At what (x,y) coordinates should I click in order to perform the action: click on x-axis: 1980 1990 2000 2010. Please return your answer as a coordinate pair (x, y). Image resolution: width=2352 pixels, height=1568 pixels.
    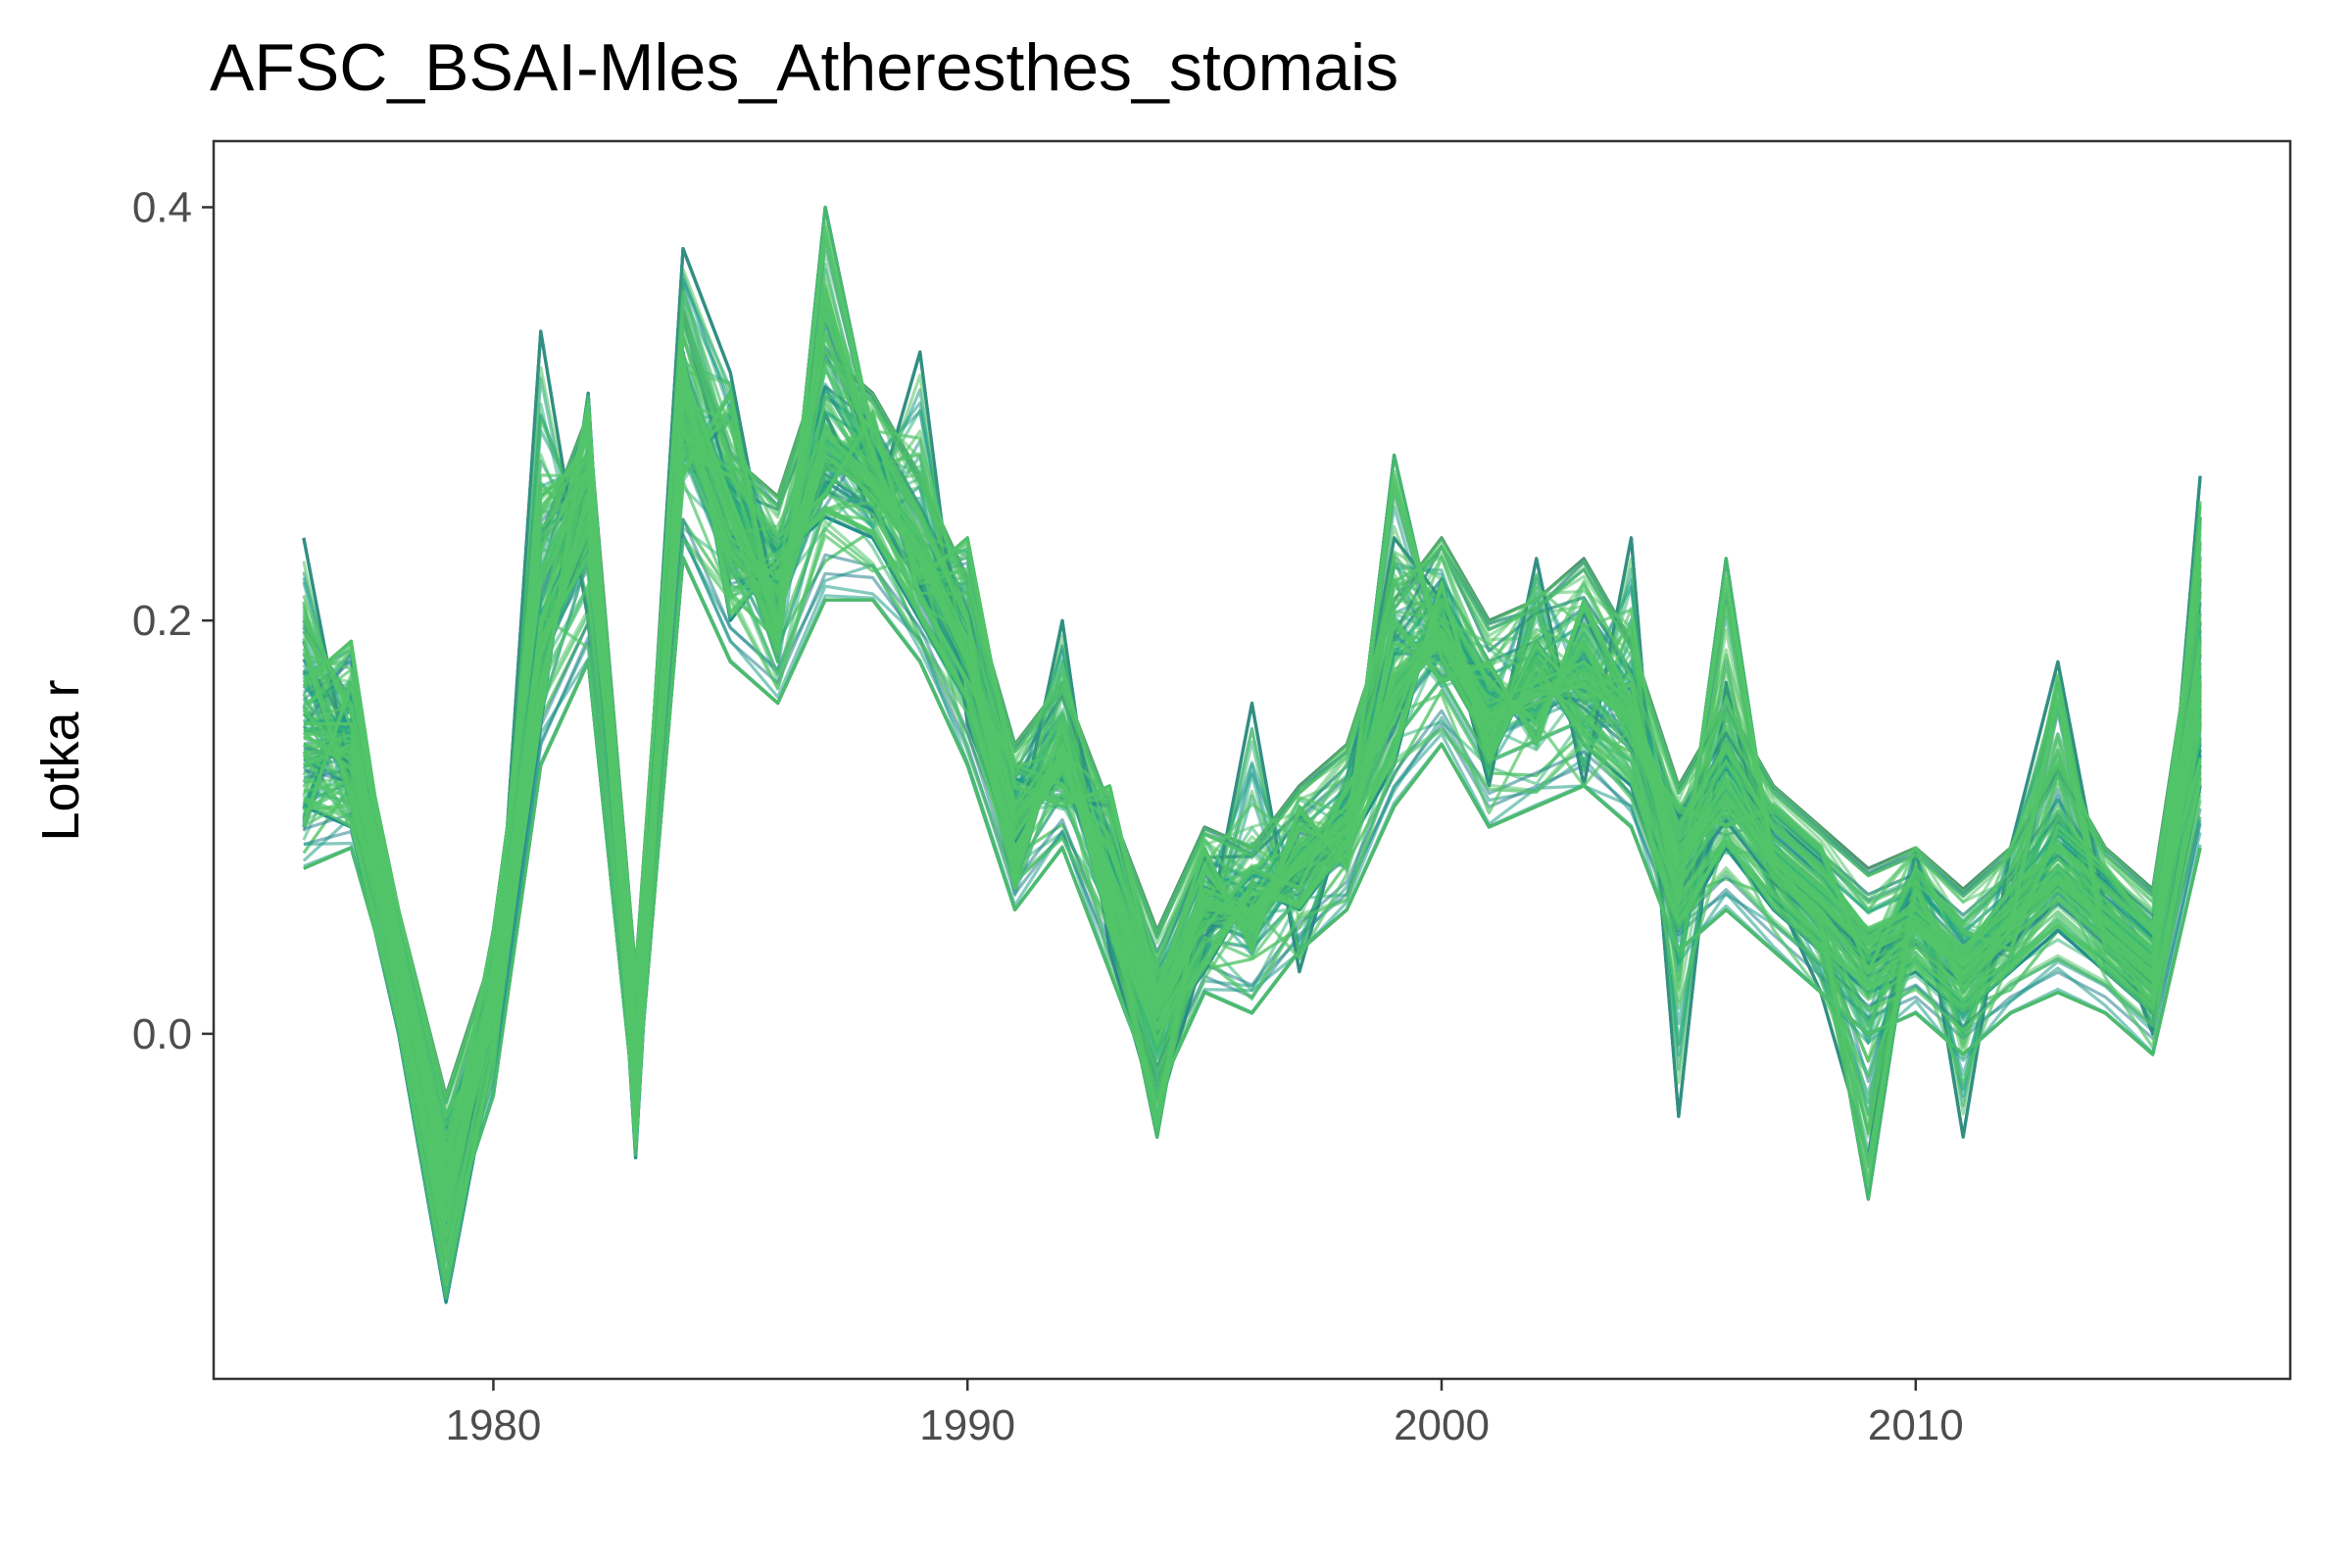
    Looking at the image, I should click on (1204, 1414).